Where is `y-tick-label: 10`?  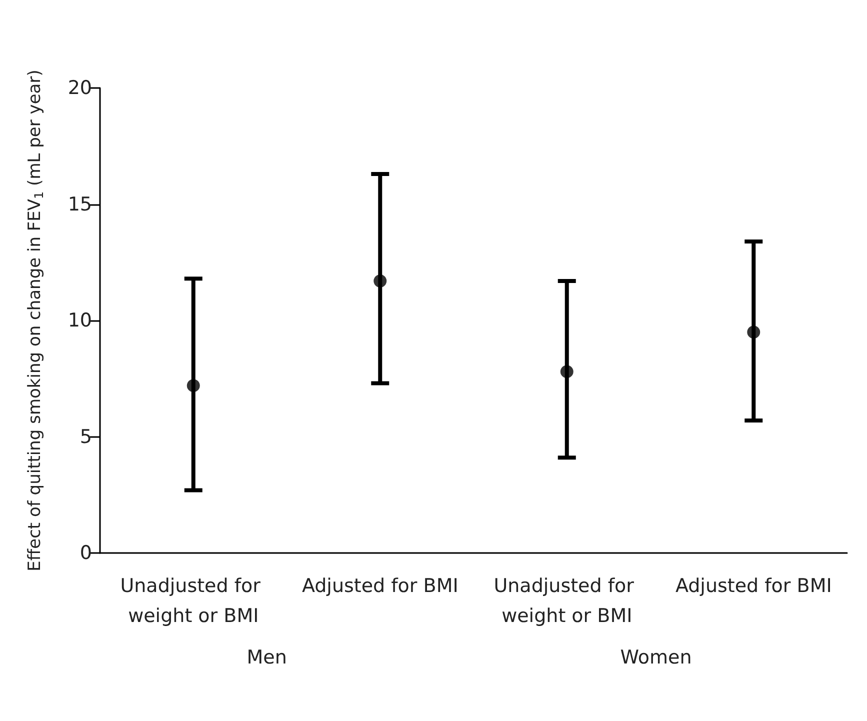
y-tick-label: 10 is located at coordinates (80, 321).